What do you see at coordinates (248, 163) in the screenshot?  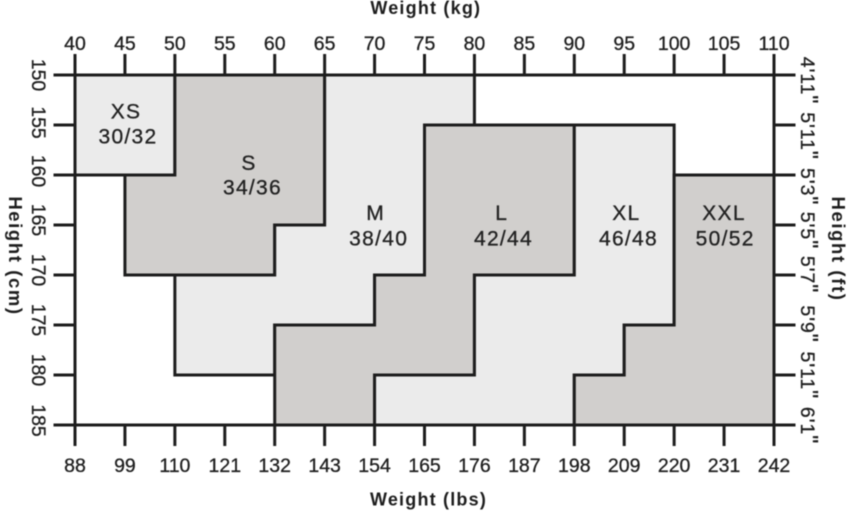 I see `svg-text: S` at bounding box center [248, 163].